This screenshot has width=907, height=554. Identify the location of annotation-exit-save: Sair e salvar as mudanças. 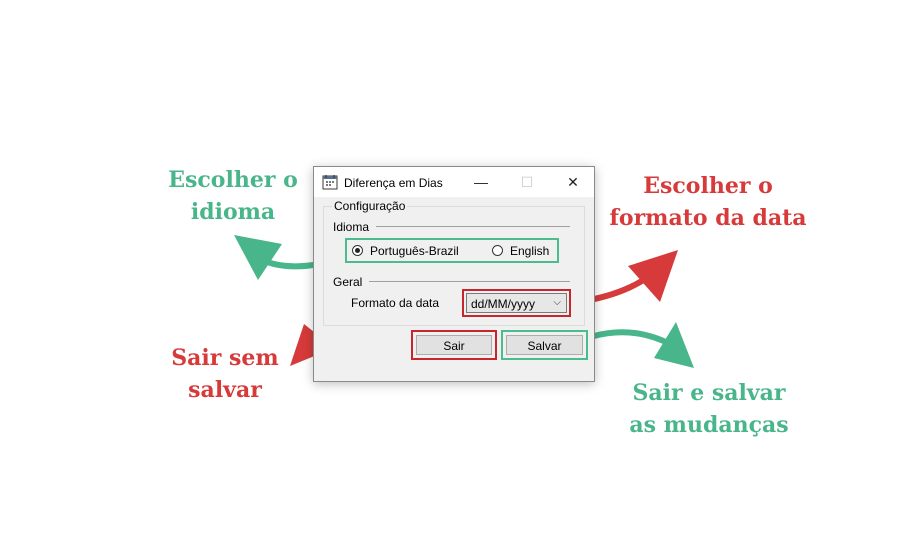
(709, 409).